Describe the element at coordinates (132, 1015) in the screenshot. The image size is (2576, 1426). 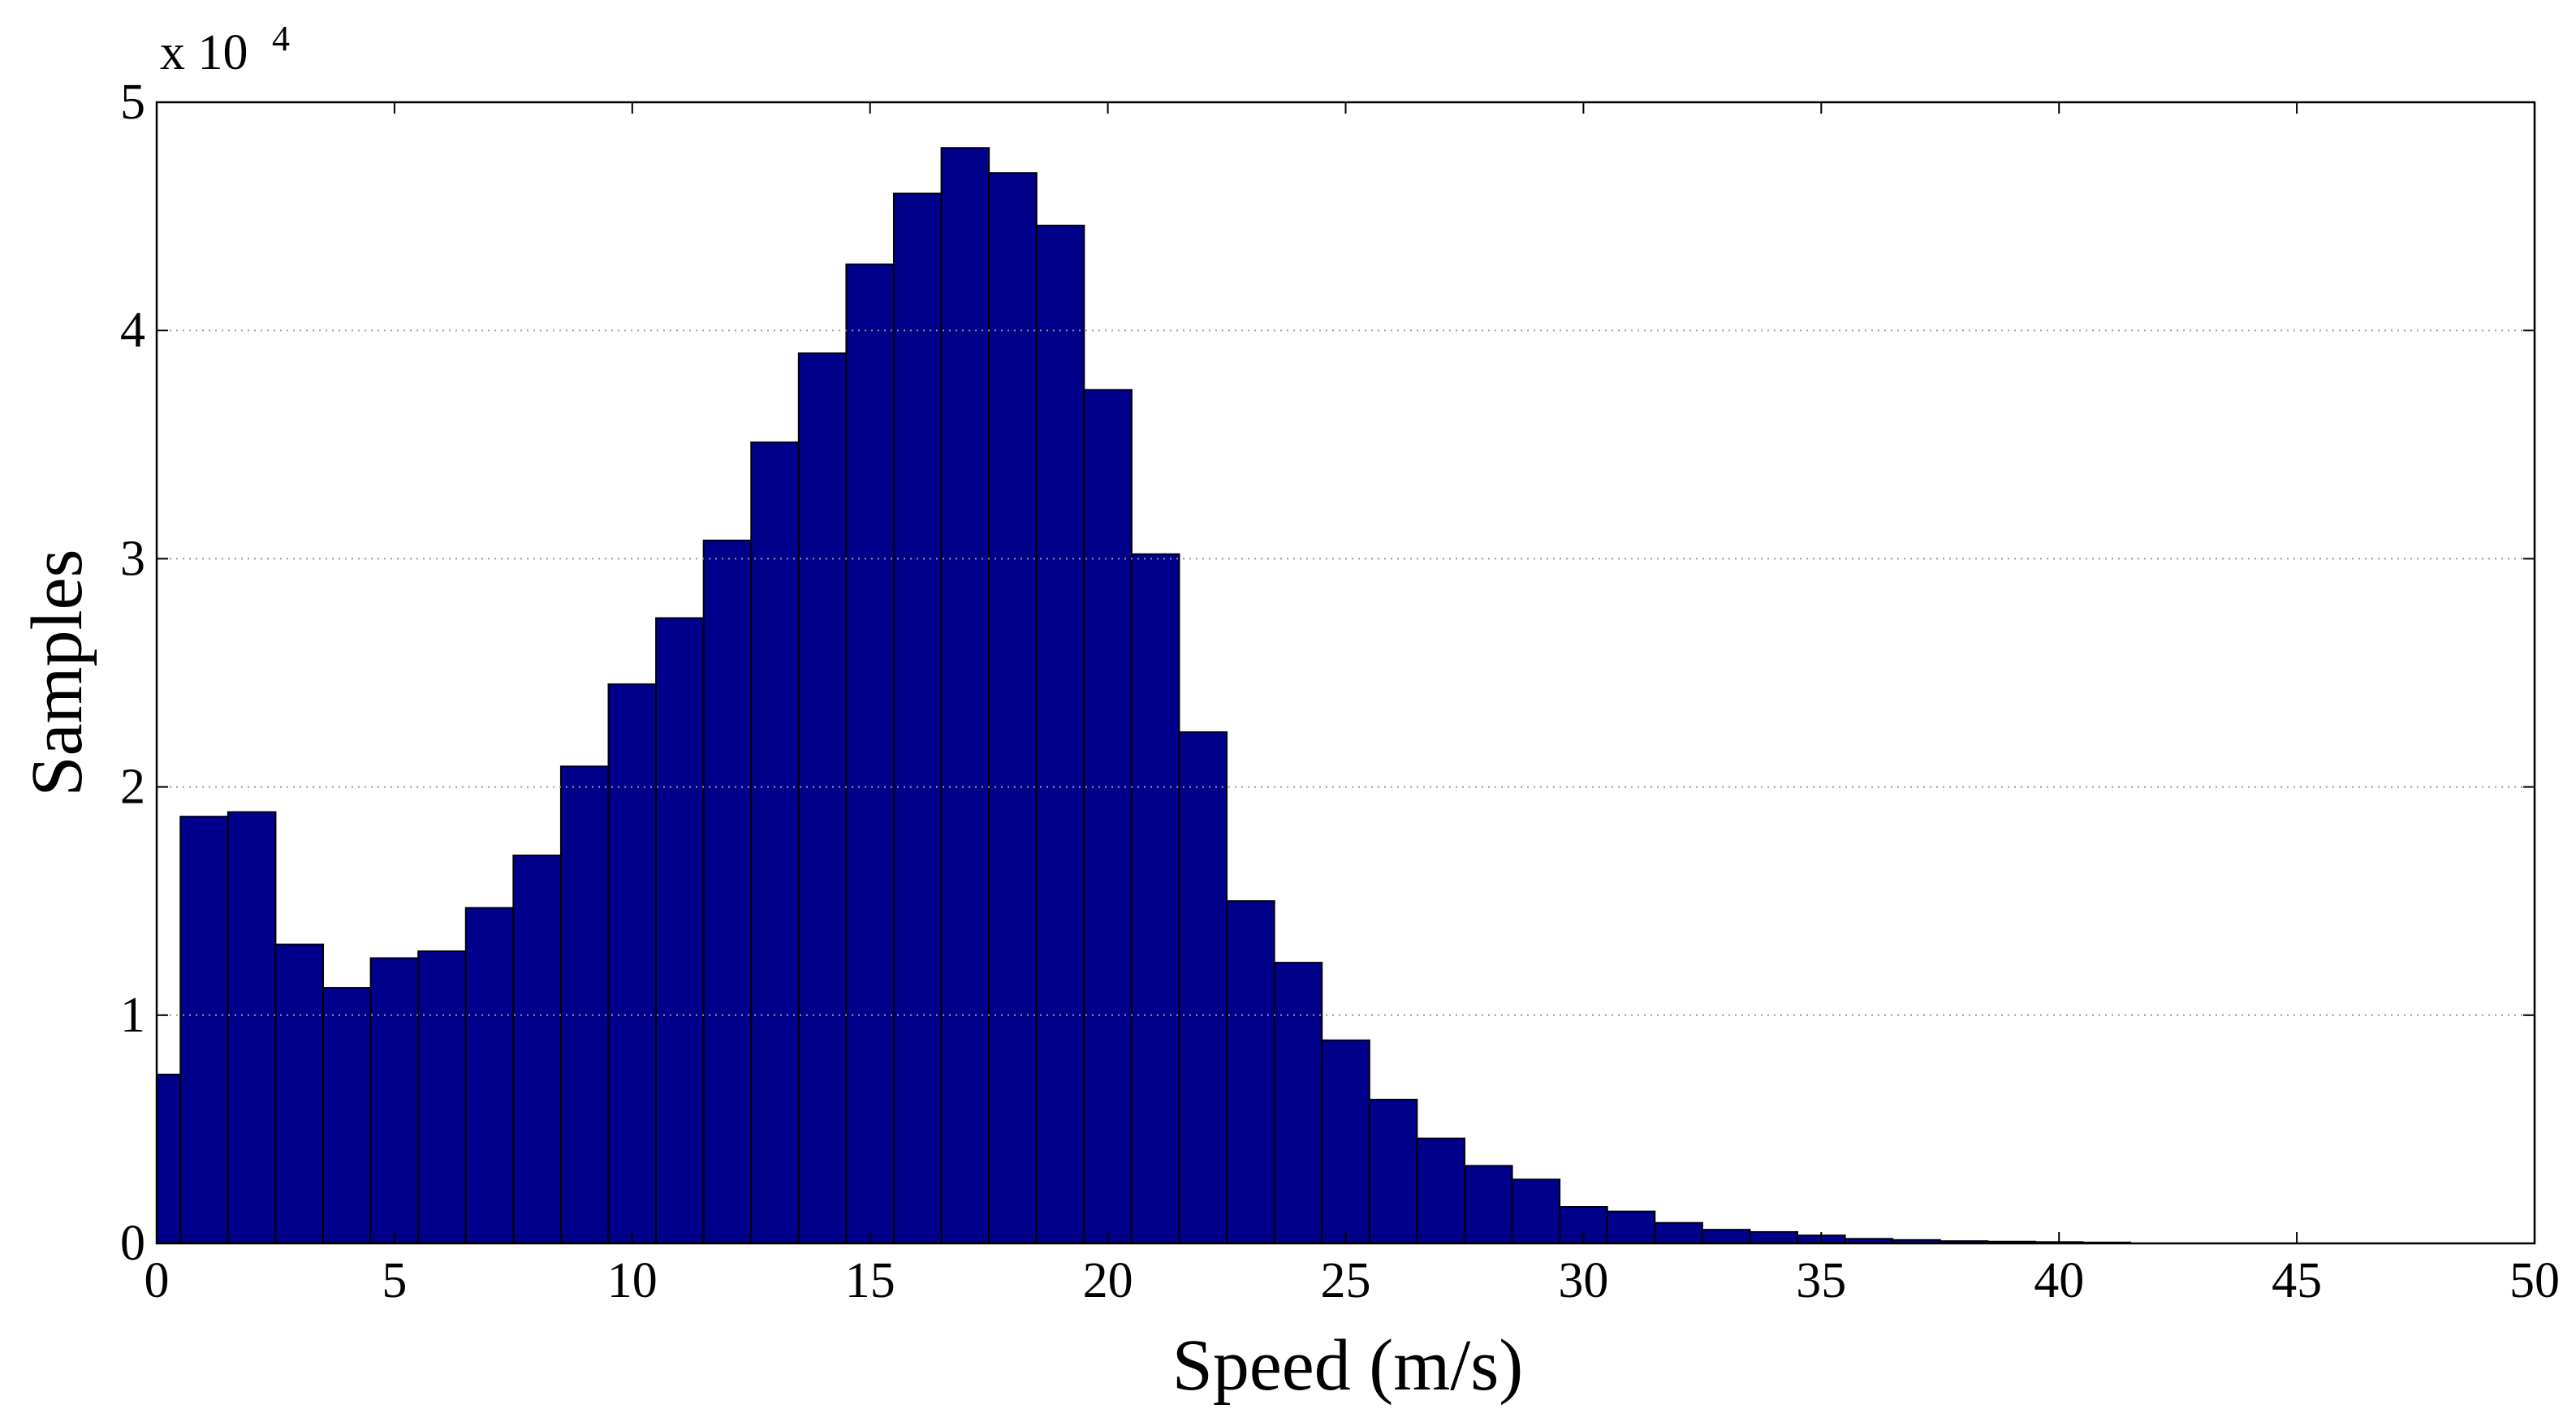
I see `y-tick-label: 1` at that location.